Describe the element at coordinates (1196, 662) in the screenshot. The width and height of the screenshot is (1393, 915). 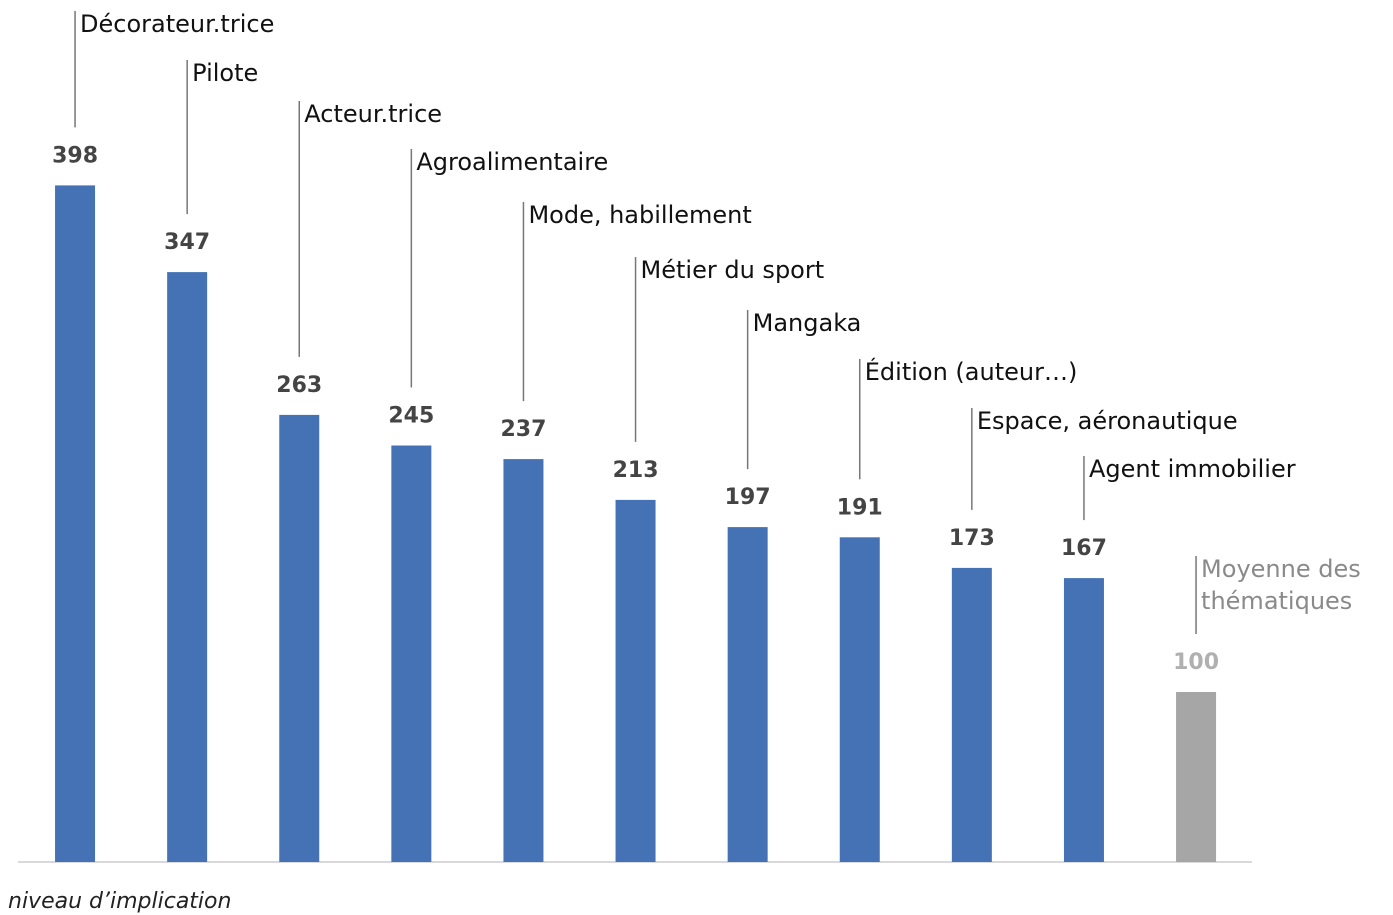
I see `value-label: 100` at that location.